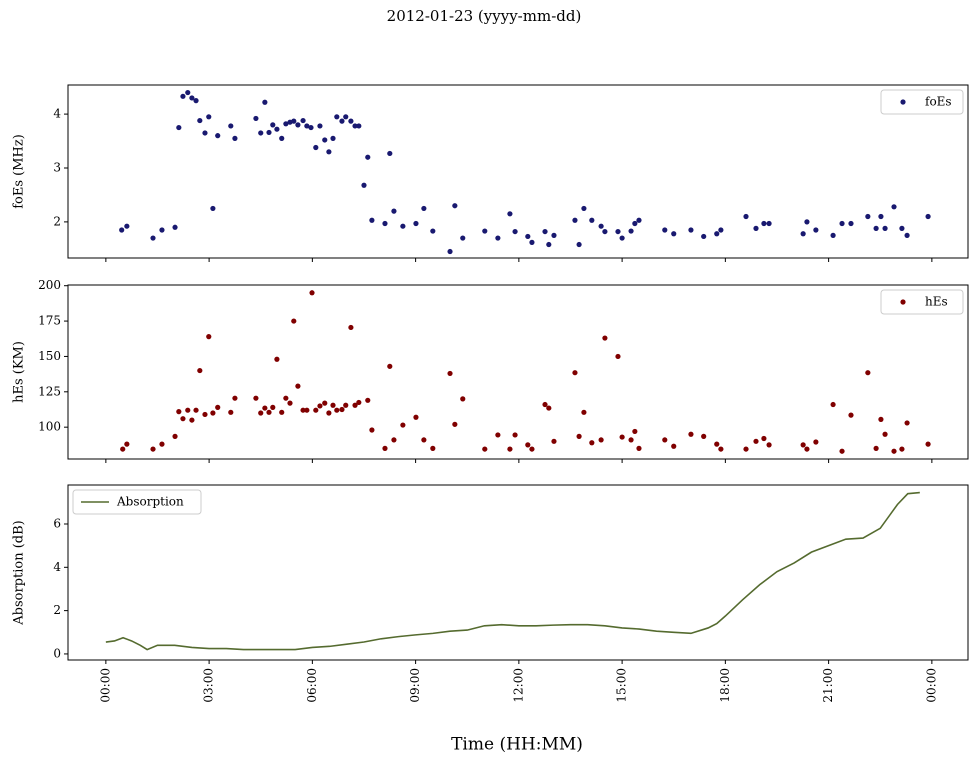 The width and height of the screenshot is (979, 765). What do you see at coordinates (828, 685) in the screenshot?
I see `x-tick-label: 21:00` at bounding box center [828, 685].